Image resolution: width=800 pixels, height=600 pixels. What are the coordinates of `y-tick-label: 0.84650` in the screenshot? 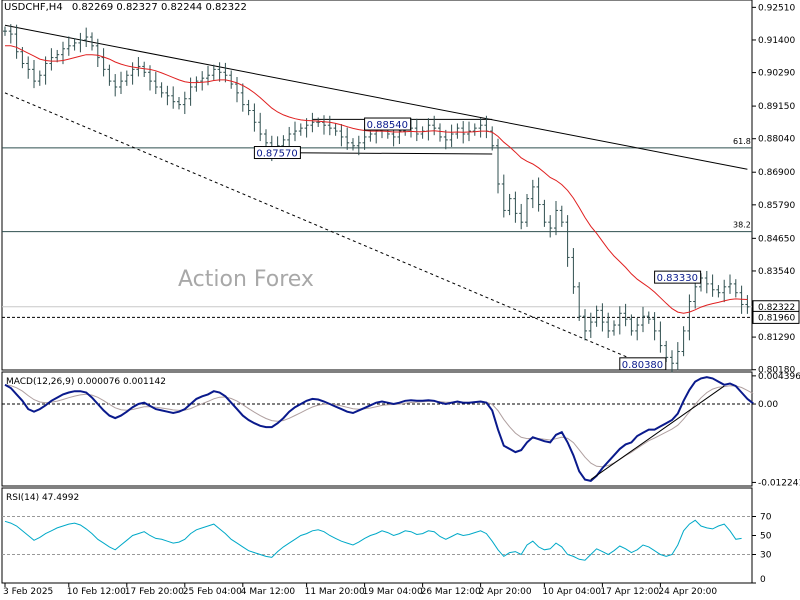 It's located at (776, 239).